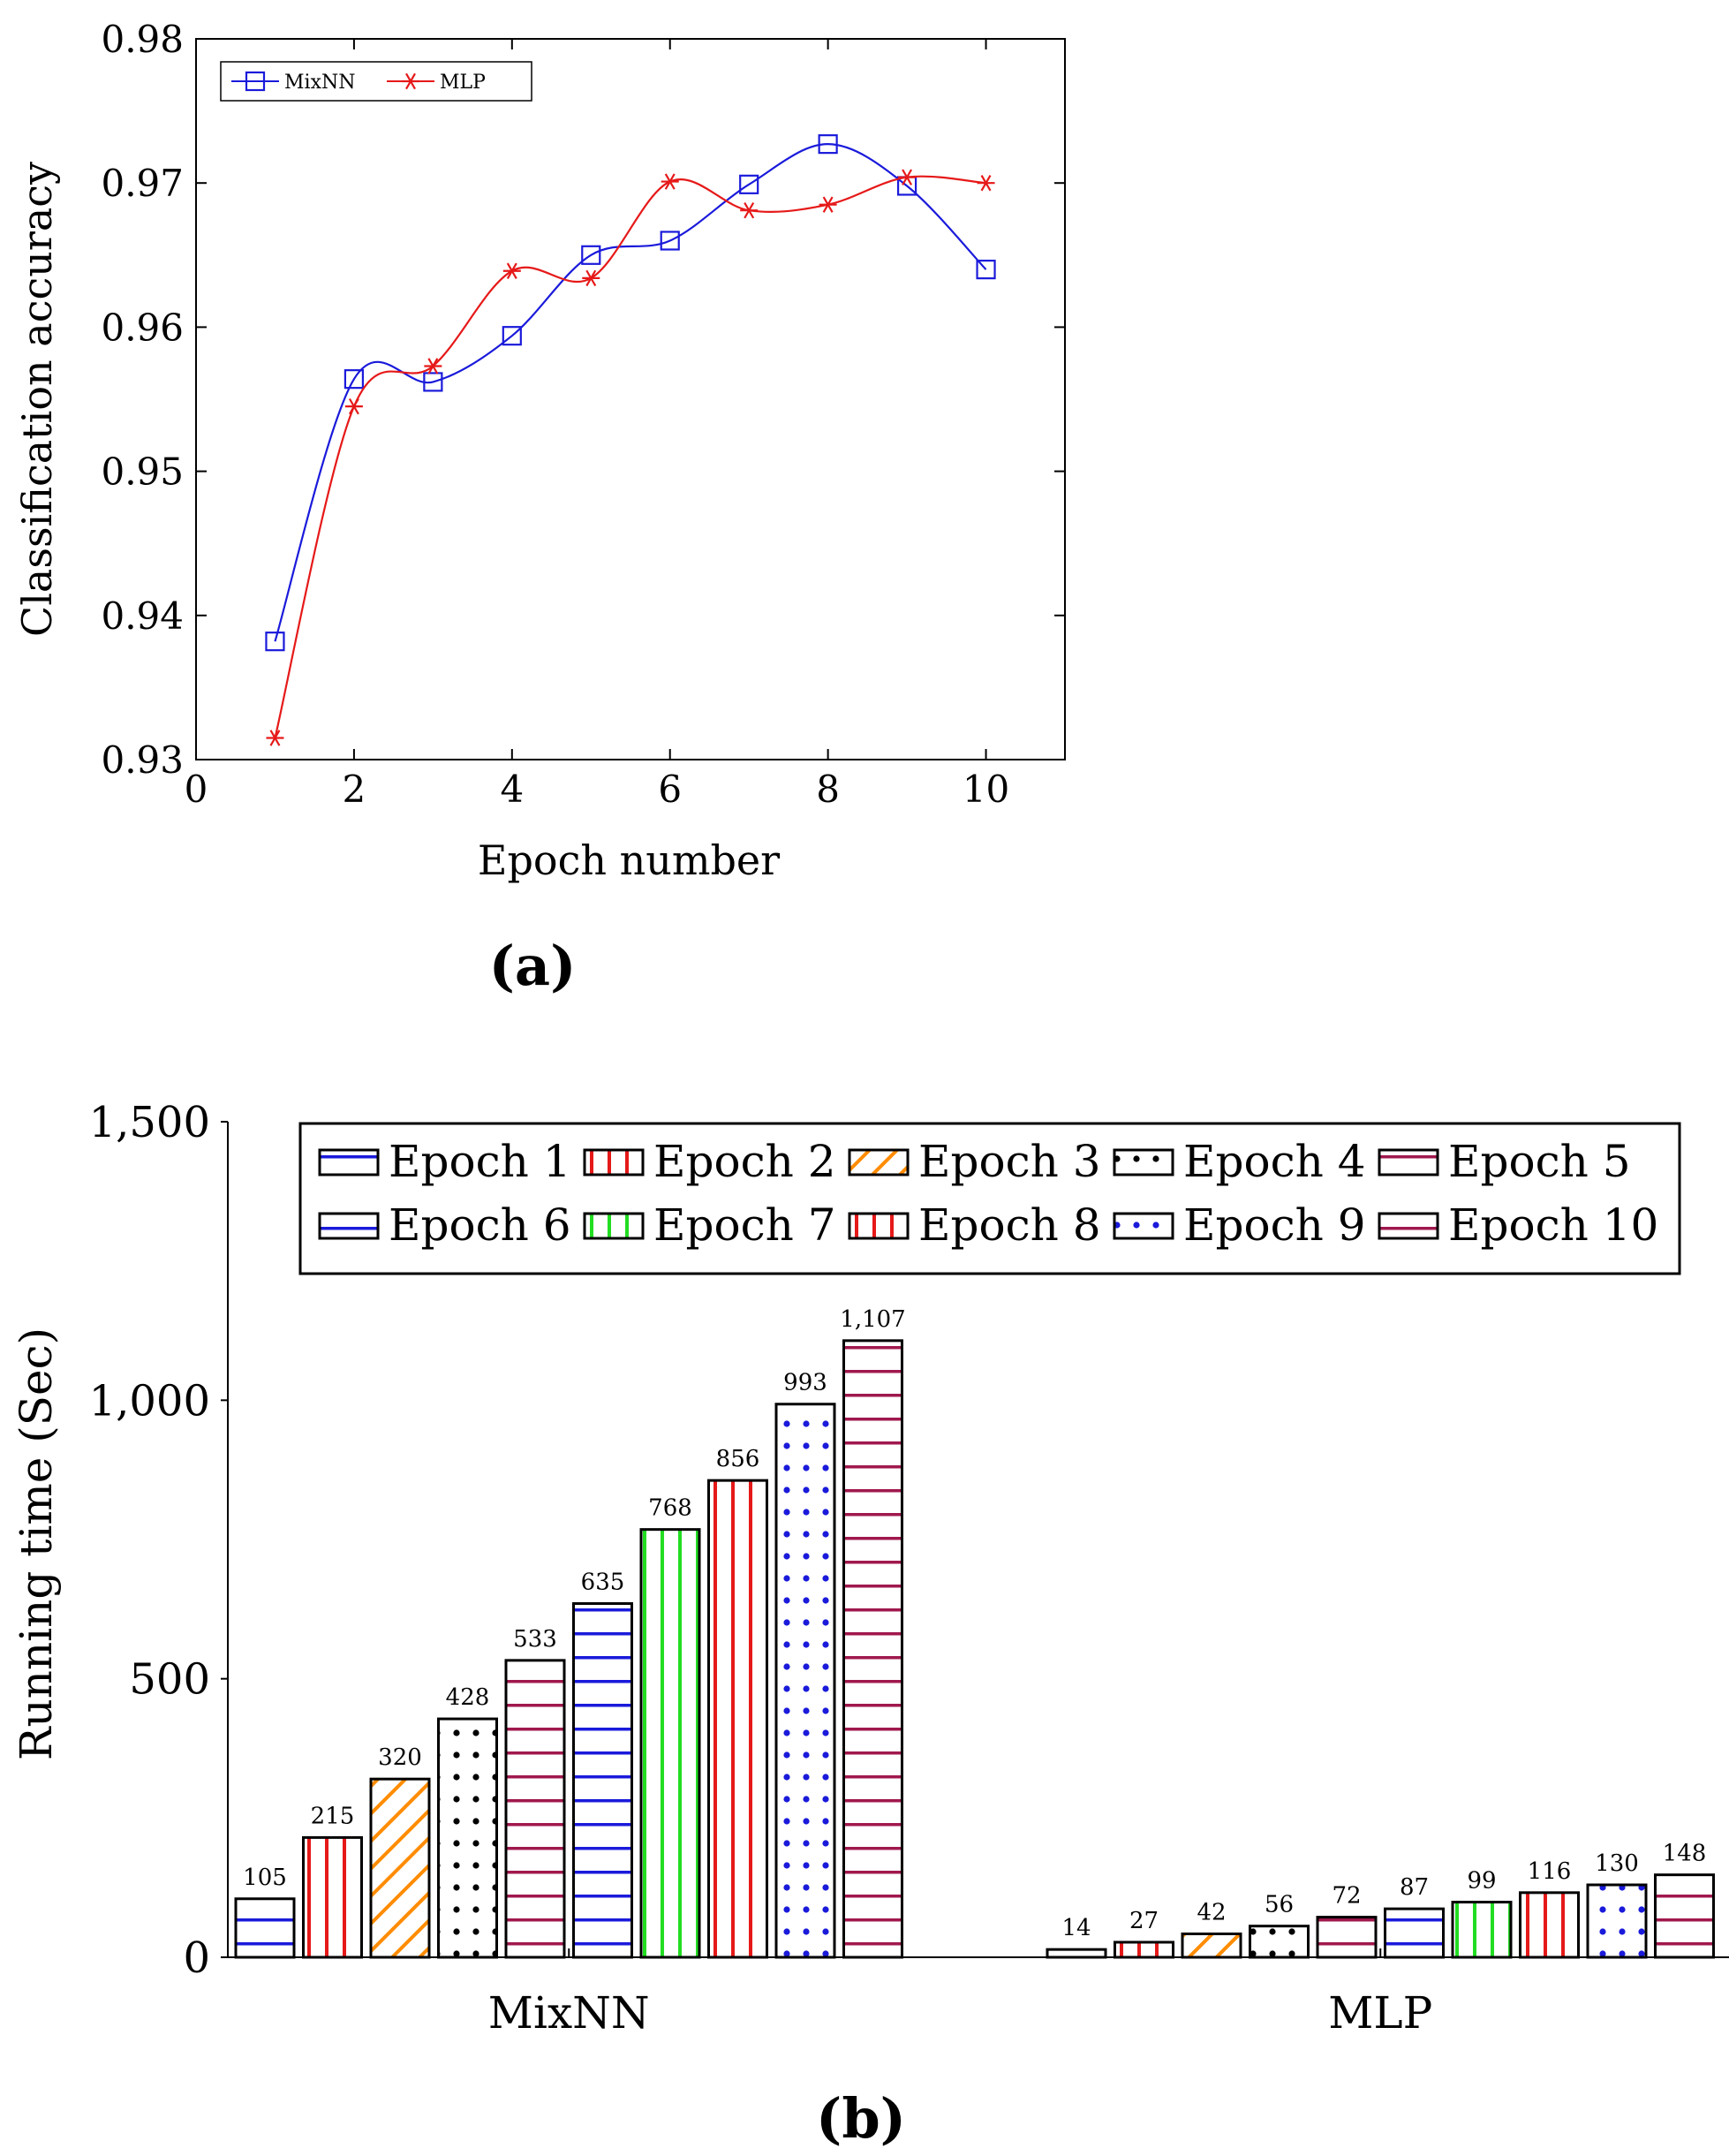  What do you see at coordinates (1274, 1162) in the screenshot?
I see `legend-label: Epoch 4` at bounding box center [1274, 1162].